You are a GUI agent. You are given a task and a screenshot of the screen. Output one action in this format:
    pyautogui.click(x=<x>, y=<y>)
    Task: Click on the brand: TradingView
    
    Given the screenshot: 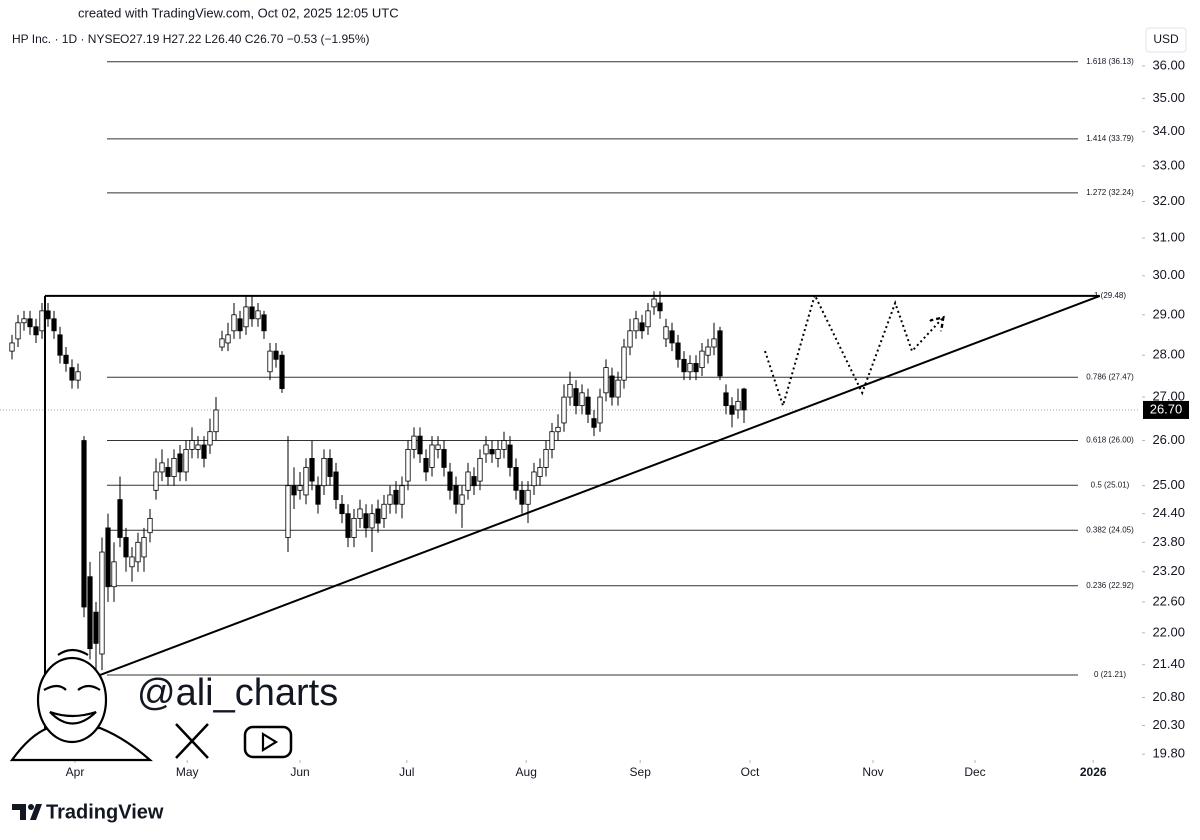 What is the action you would take?
    pyautogui.click(x=105, y=812)
    